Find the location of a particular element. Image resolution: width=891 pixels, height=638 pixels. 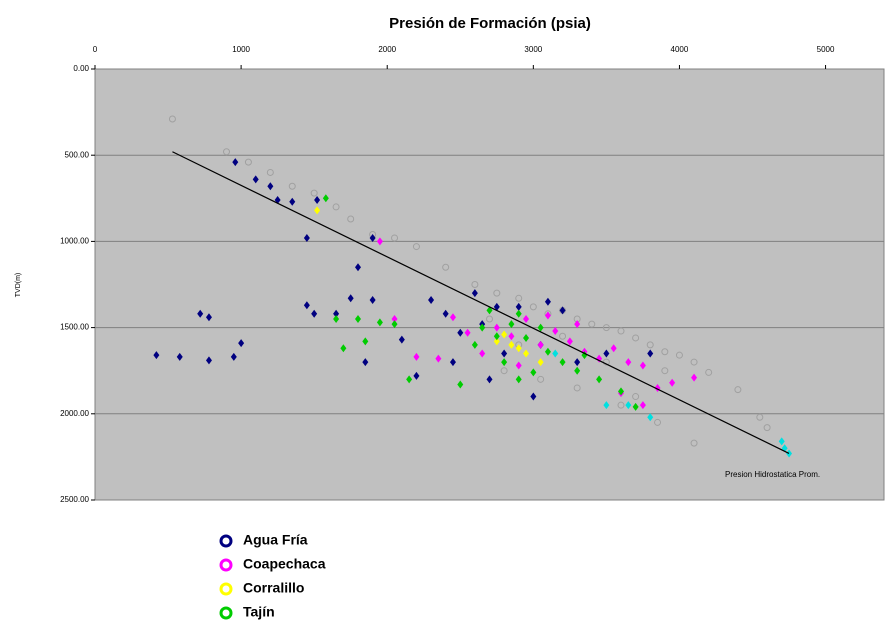

x-tick-label: 2000 is located at coordinates (387, 49).